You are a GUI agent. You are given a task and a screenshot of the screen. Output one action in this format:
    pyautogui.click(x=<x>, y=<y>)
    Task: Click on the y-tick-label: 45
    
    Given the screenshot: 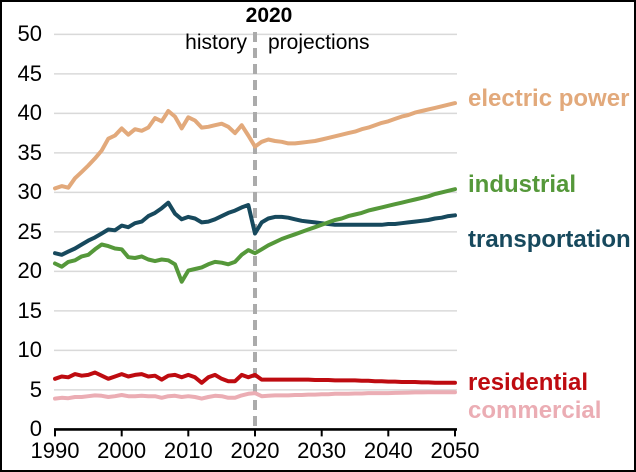 What is the action you would take?
    pyautogui.click(x=29, y=73)
    